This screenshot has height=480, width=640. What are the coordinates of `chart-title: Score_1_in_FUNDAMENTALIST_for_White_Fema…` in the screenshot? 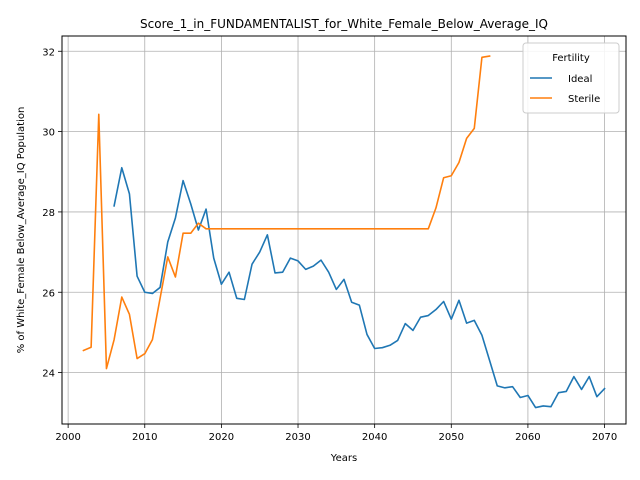 It's located at (344, 24).